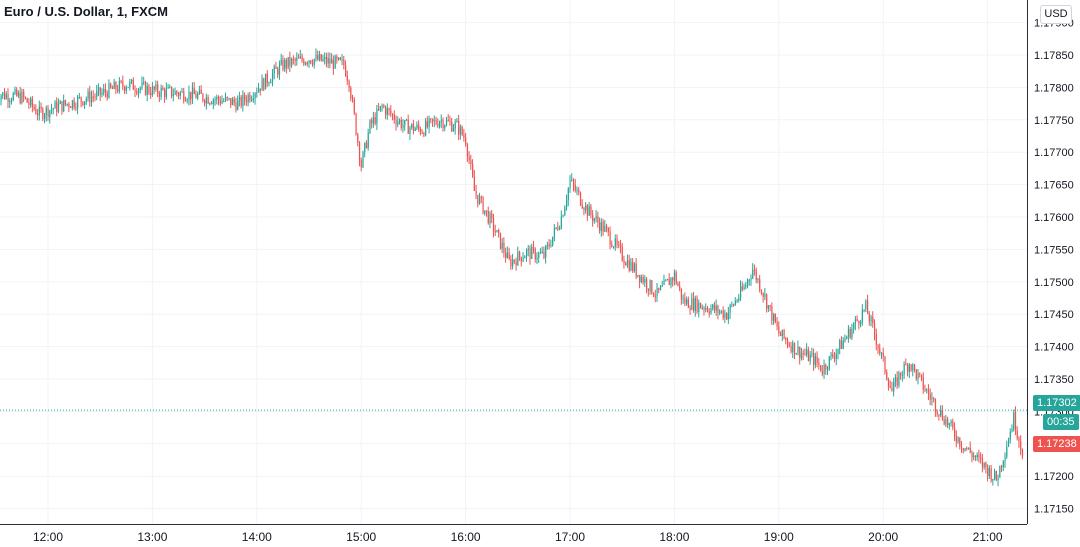 The image size is (1080, 547). Describe the element at coordinates (779, 537) in the screenshot. I see `x-tick-label: 19:00` at that location.